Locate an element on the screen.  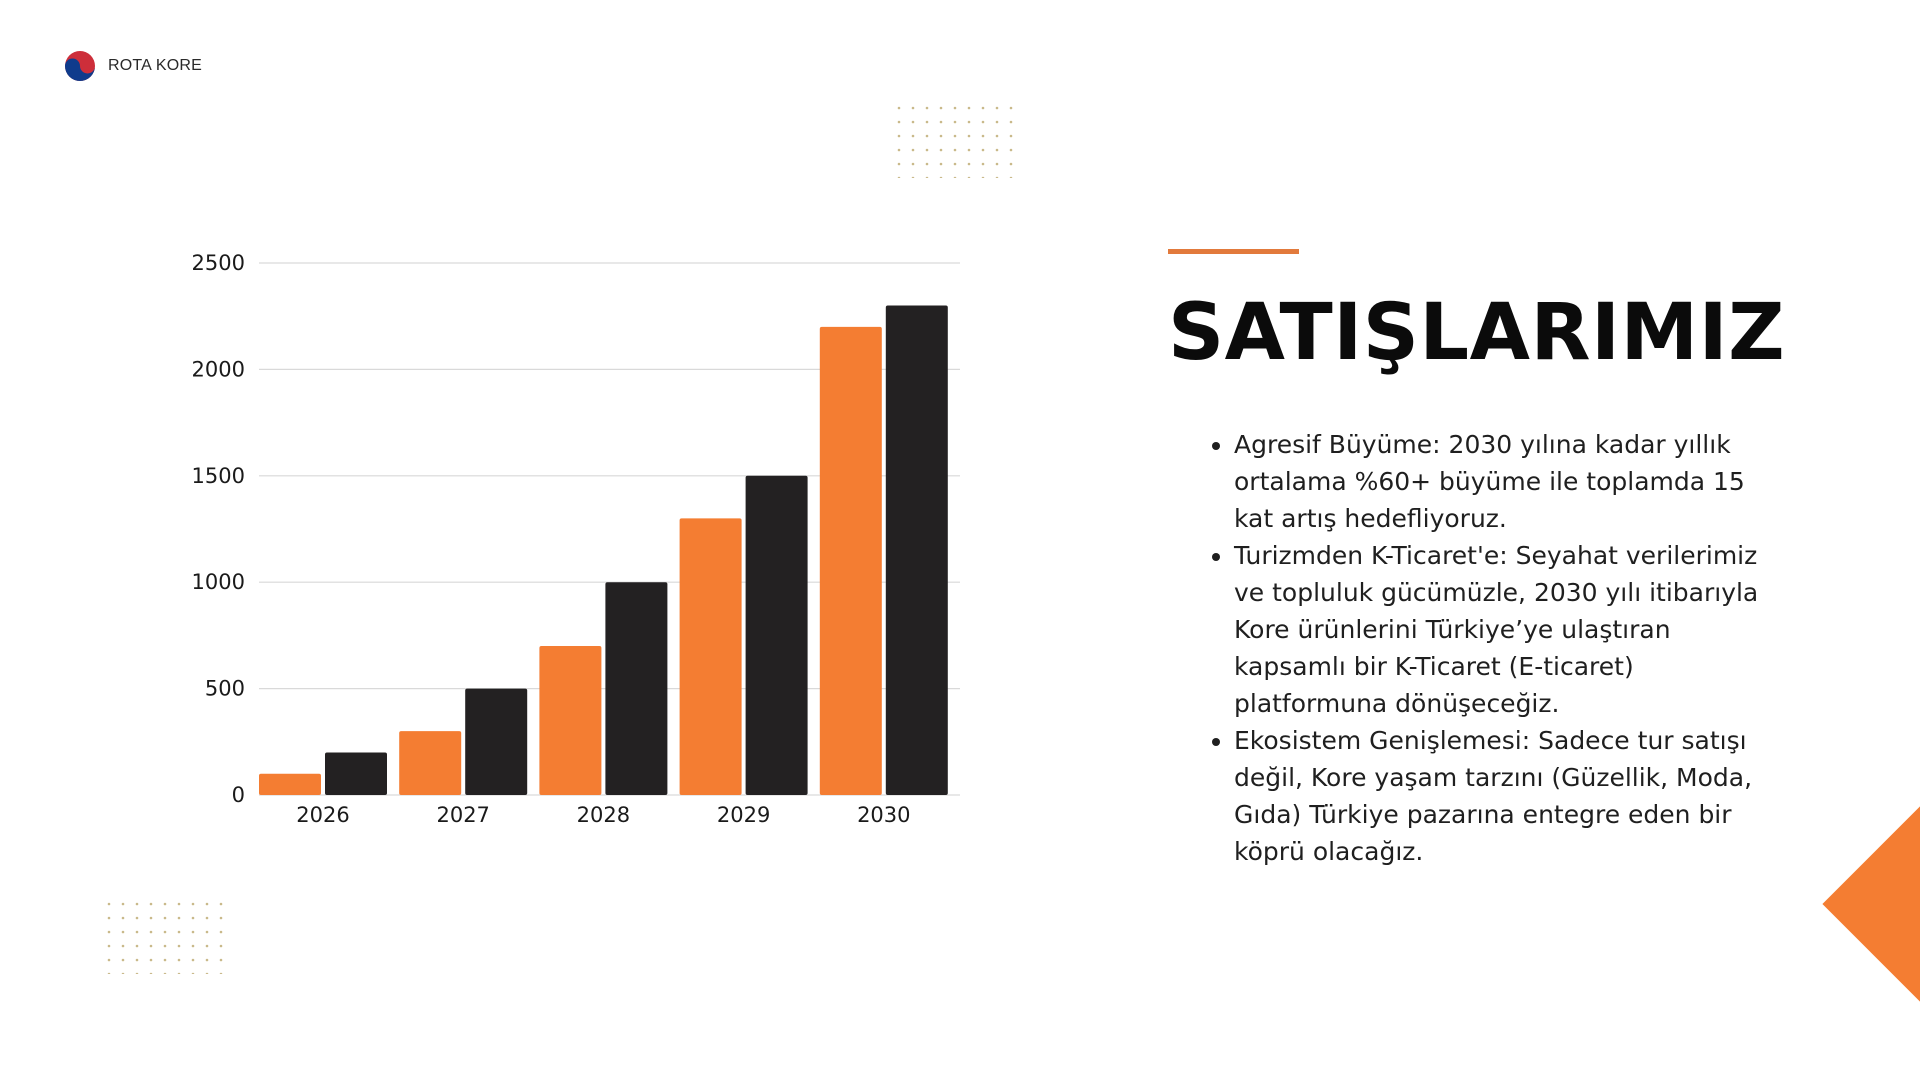
y-tick-label: 500 is located at coordinates (225, 689).